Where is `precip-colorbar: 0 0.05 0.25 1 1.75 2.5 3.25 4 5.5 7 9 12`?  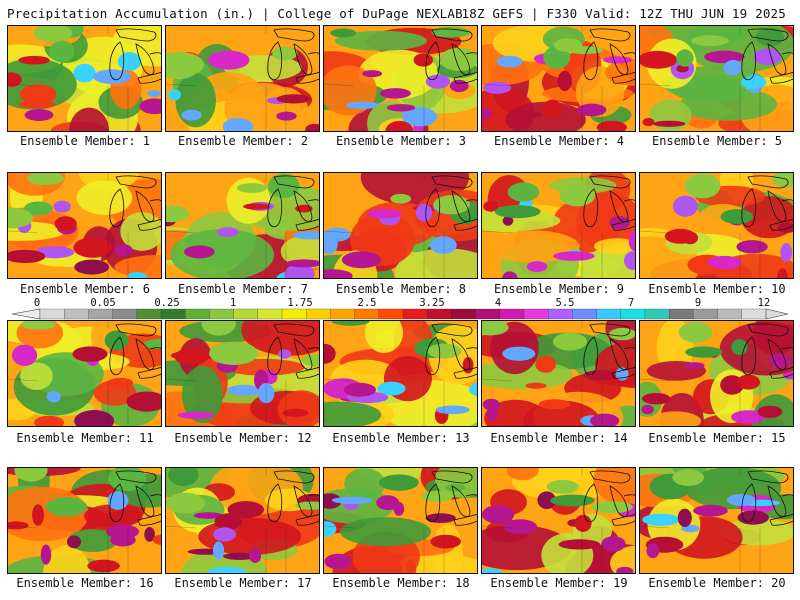
precip-colorbar: 0 0.05 0.25 1 1.75 2.5 3.25 4 5.5 7 9 12 is located at coordinates (400, 308).